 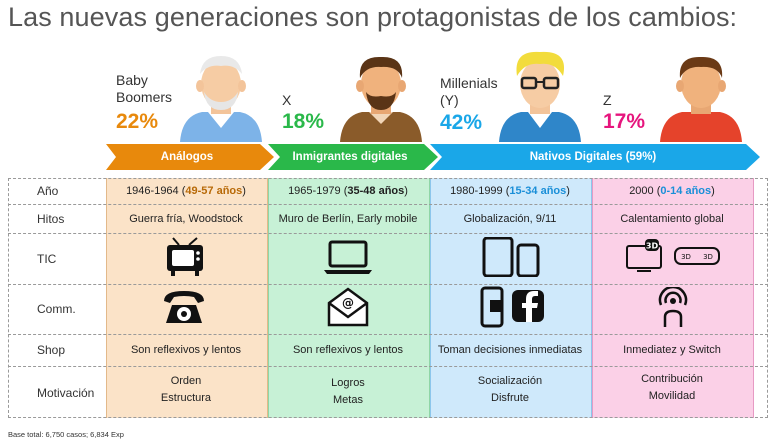 What do you see at coordinates (607, 100) in the screenshot?
I see `gen-label-z: Z` at bounding box center [607, 100].